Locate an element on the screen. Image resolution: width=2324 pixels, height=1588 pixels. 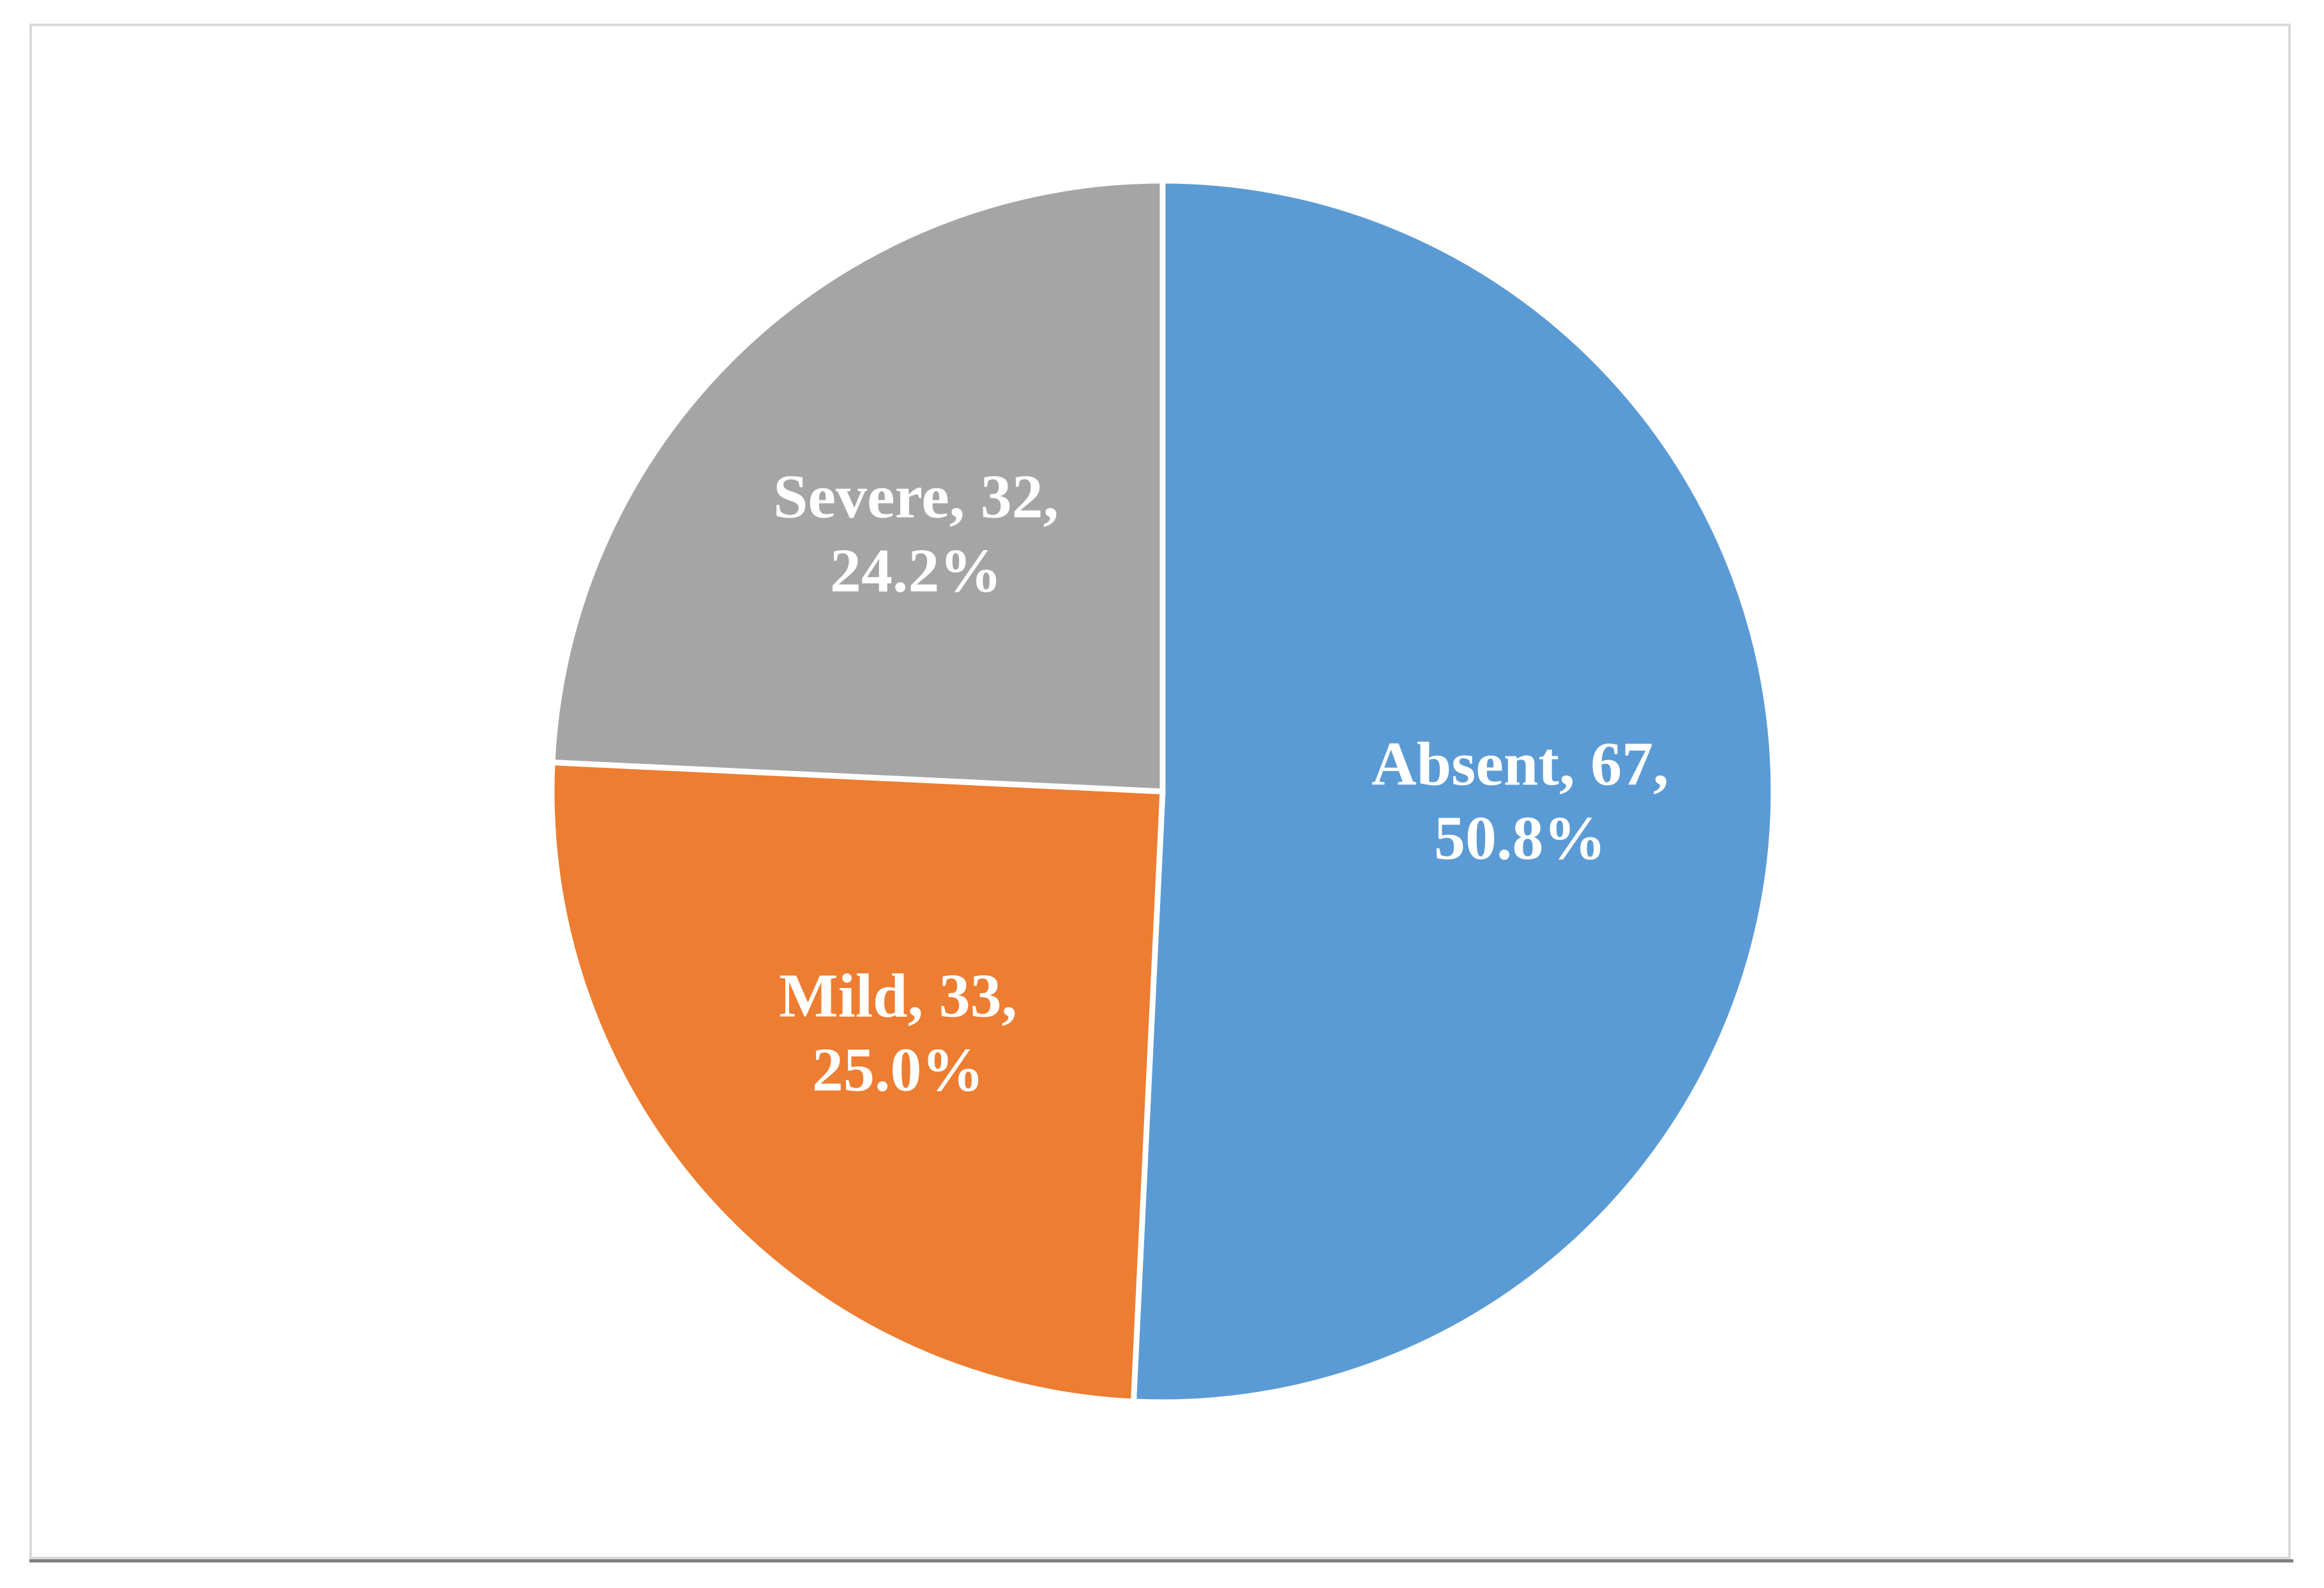
data-label-line2: 24.2% is located at coordinates (916, 571).